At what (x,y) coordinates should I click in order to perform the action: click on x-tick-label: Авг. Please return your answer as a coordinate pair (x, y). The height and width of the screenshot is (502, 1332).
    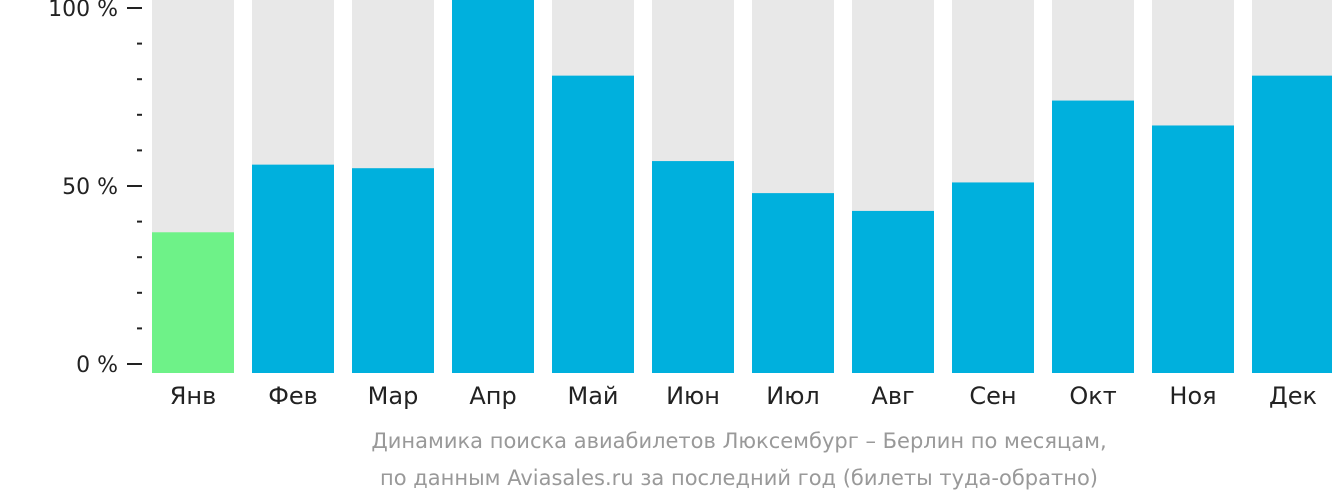
    Looking at the image, I should click on (892, 396).